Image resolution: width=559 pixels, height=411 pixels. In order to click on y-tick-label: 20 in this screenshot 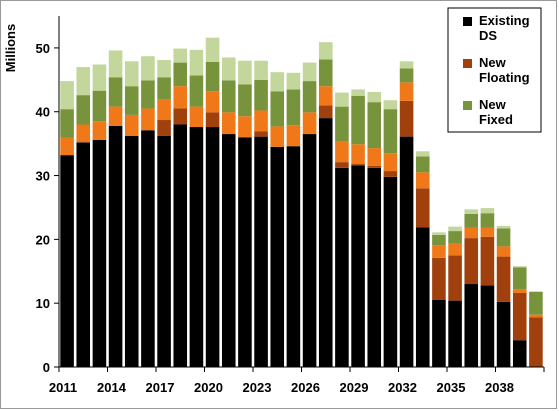, I will do `click(43, 239)`.